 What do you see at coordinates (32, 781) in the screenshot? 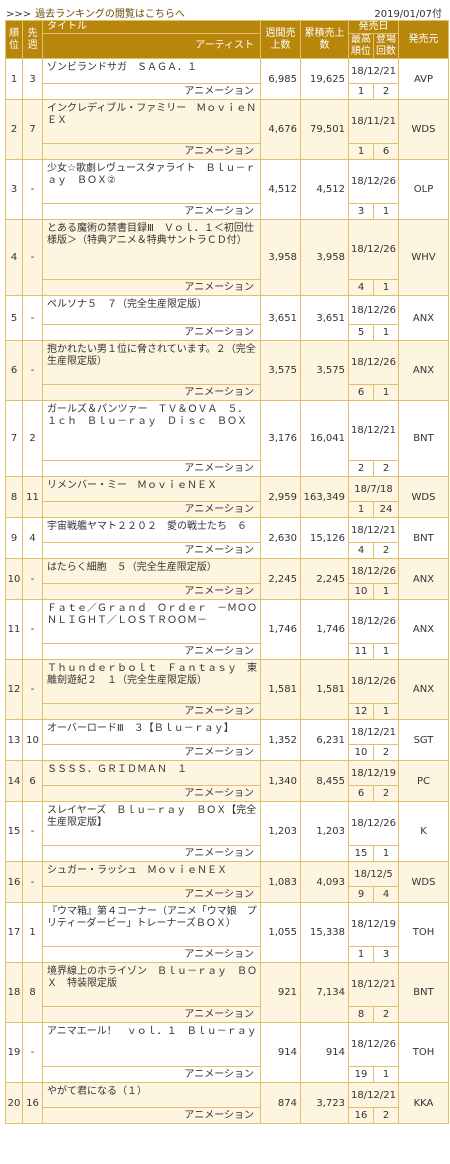
I see `prev-rank-cell: 6` at bounding box center [32, 781].